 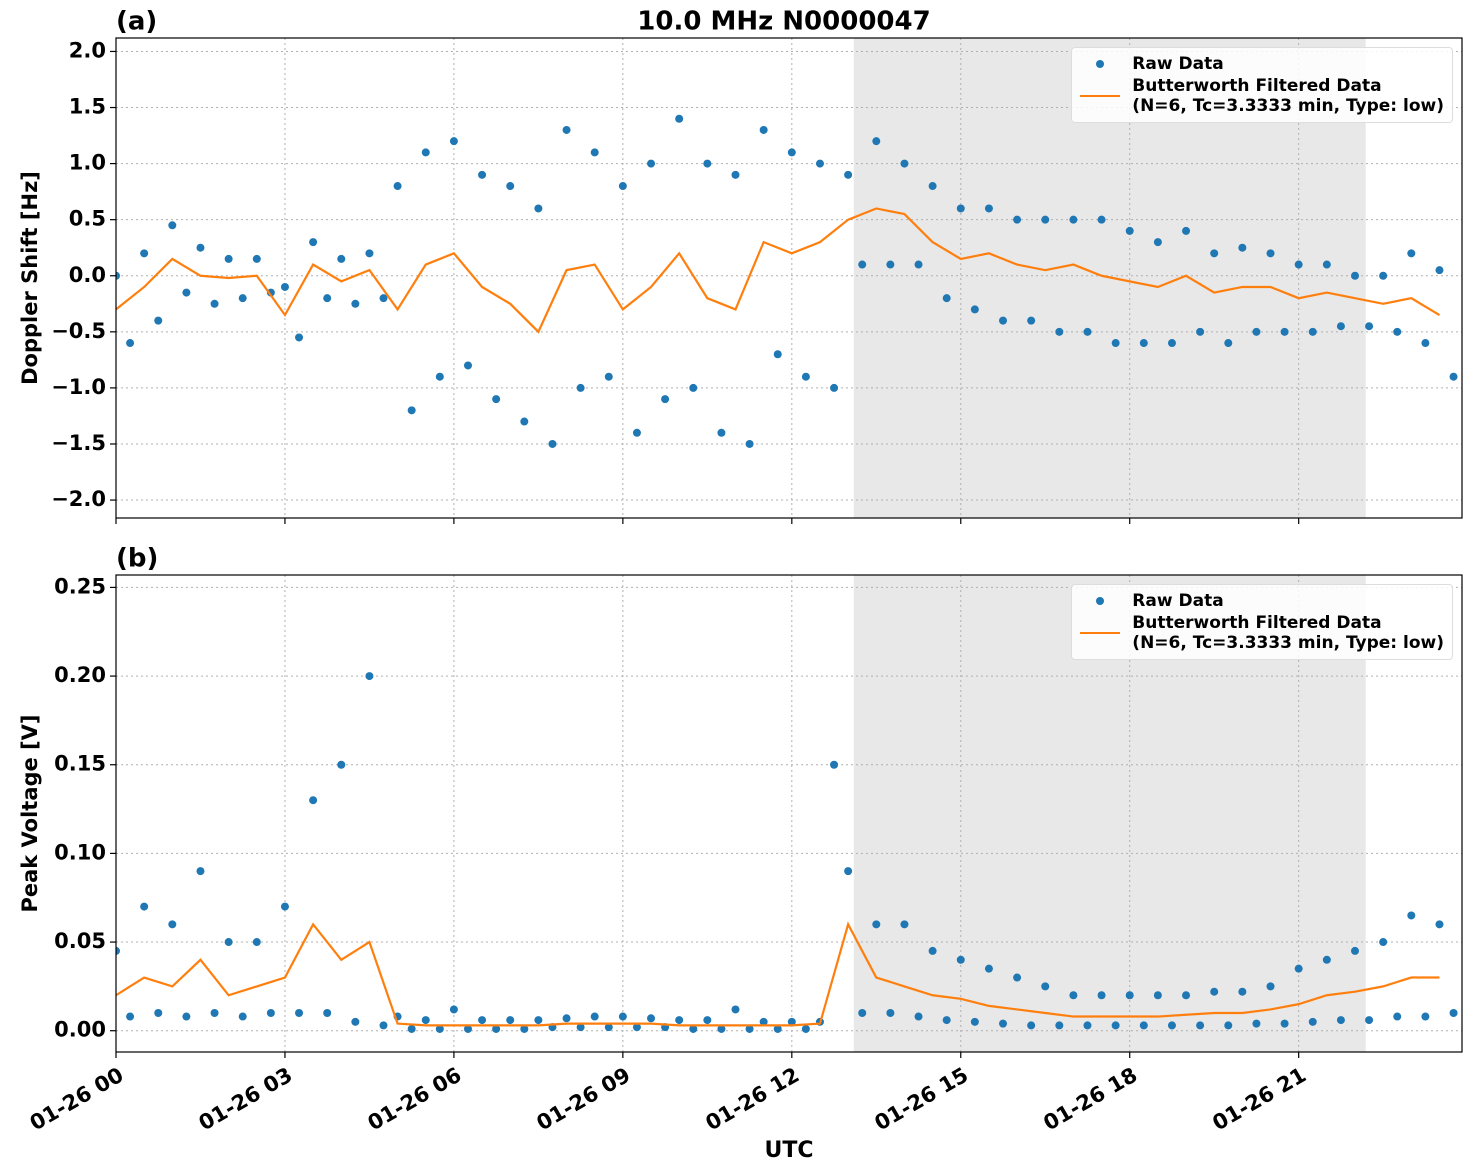 What do you see at coordinates (78, 499) in the screenshot?
I see `y-tick-label: −2.0` at bounding box center [78, 499].